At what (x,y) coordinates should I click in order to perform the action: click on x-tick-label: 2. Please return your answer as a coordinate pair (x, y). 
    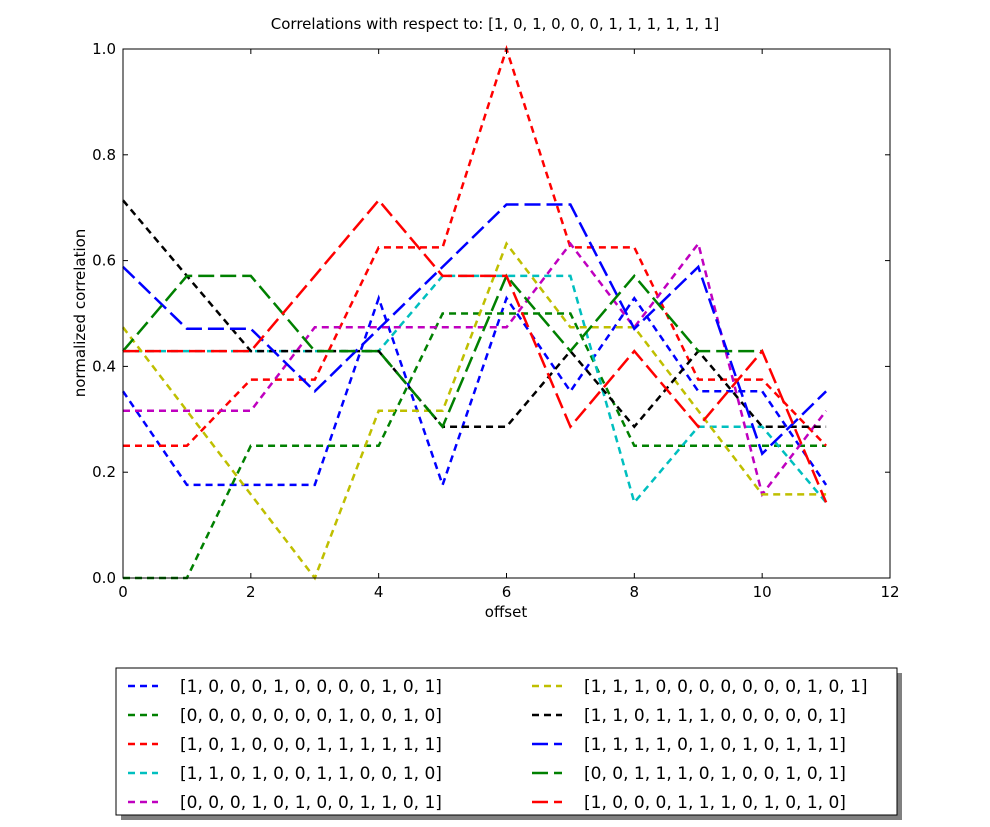
    Looking at the image, I should click on (251, 592).